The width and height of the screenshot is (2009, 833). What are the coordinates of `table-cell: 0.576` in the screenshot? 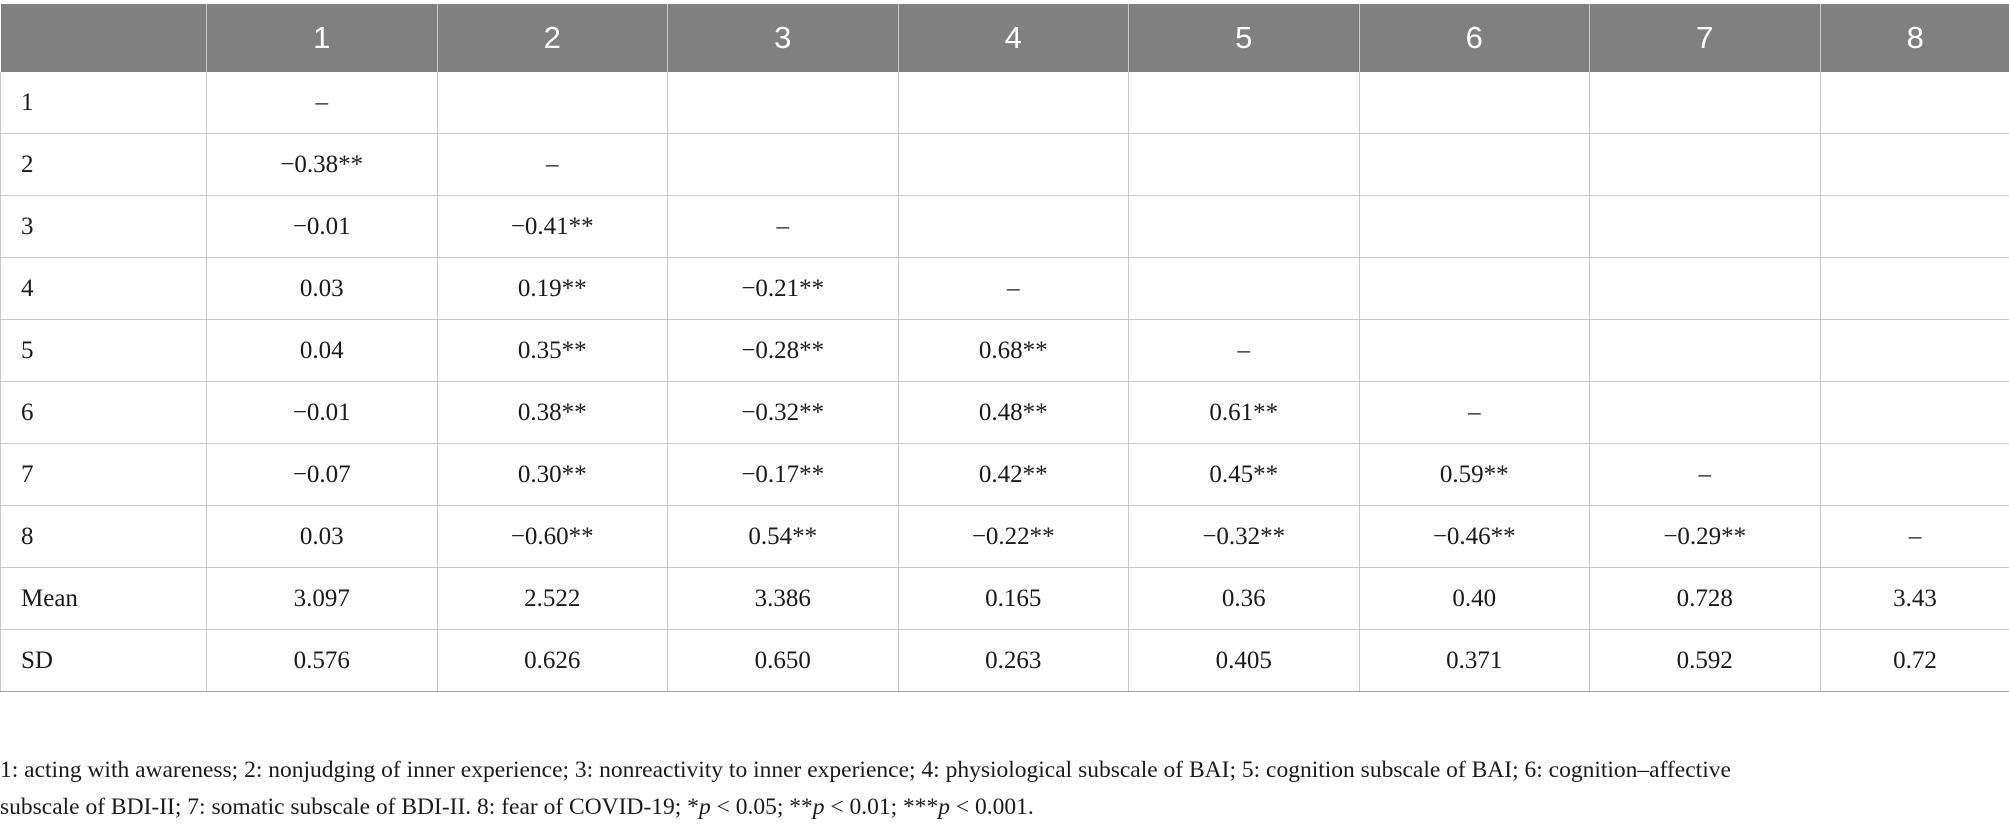 It's located at (322, 660).